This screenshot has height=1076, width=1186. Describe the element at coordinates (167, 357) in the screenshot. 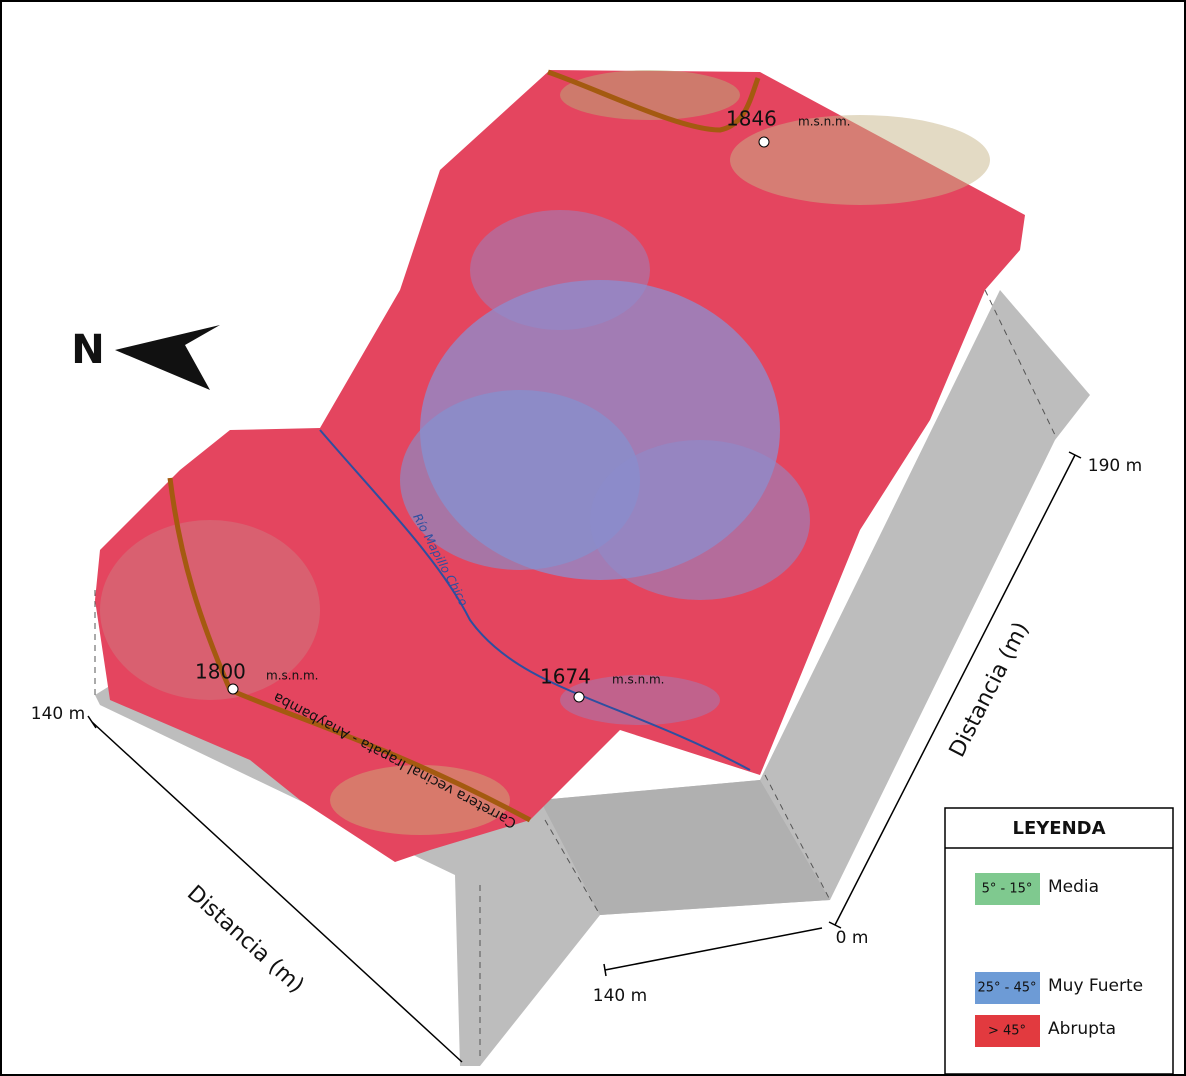

I see `north-arrow` at that location.